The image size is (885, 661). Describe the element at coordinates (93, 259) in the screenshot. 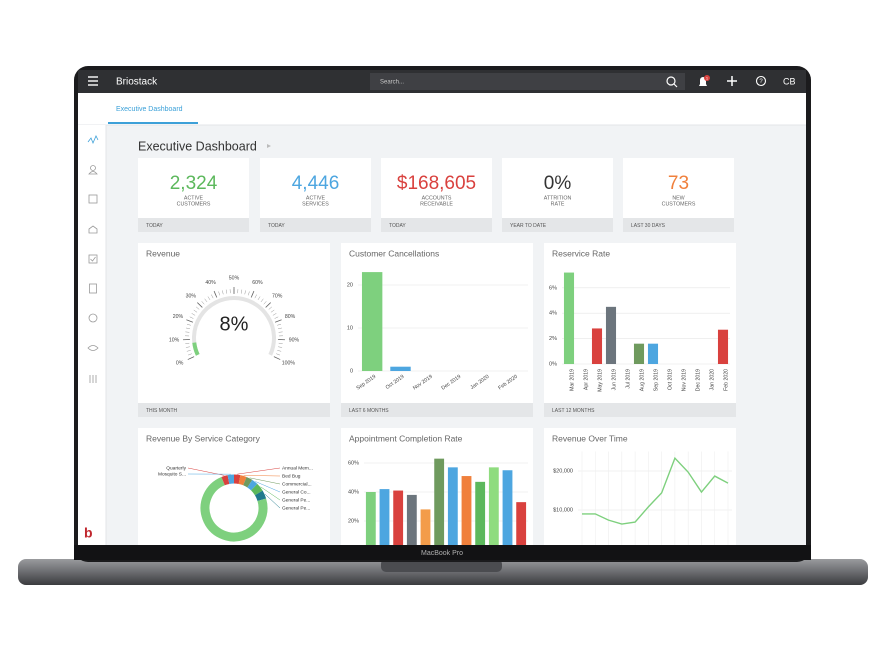

I see `sidebar-icons` at that location.